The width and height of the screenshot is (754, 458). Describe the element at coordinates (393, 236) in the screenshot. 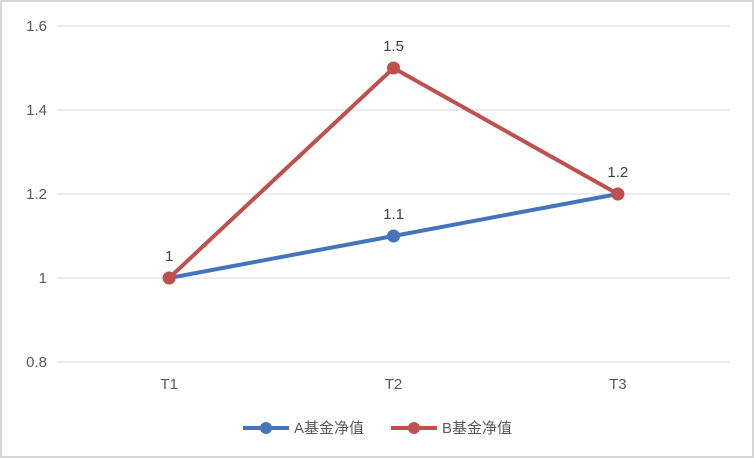

I see `series-a-data-point-marker` at that location.